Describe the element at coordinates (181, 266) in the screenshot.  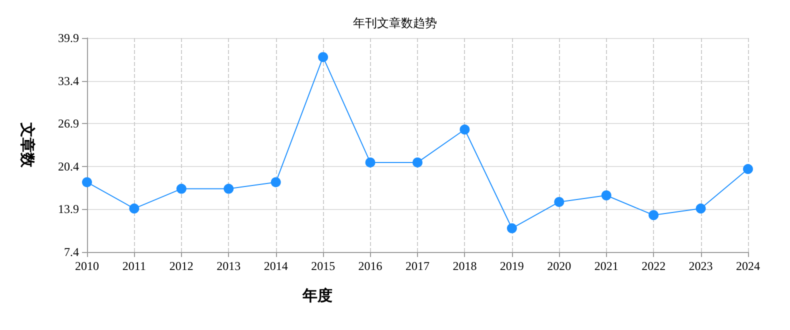
I see `x-tick-label: 2012` at that location.